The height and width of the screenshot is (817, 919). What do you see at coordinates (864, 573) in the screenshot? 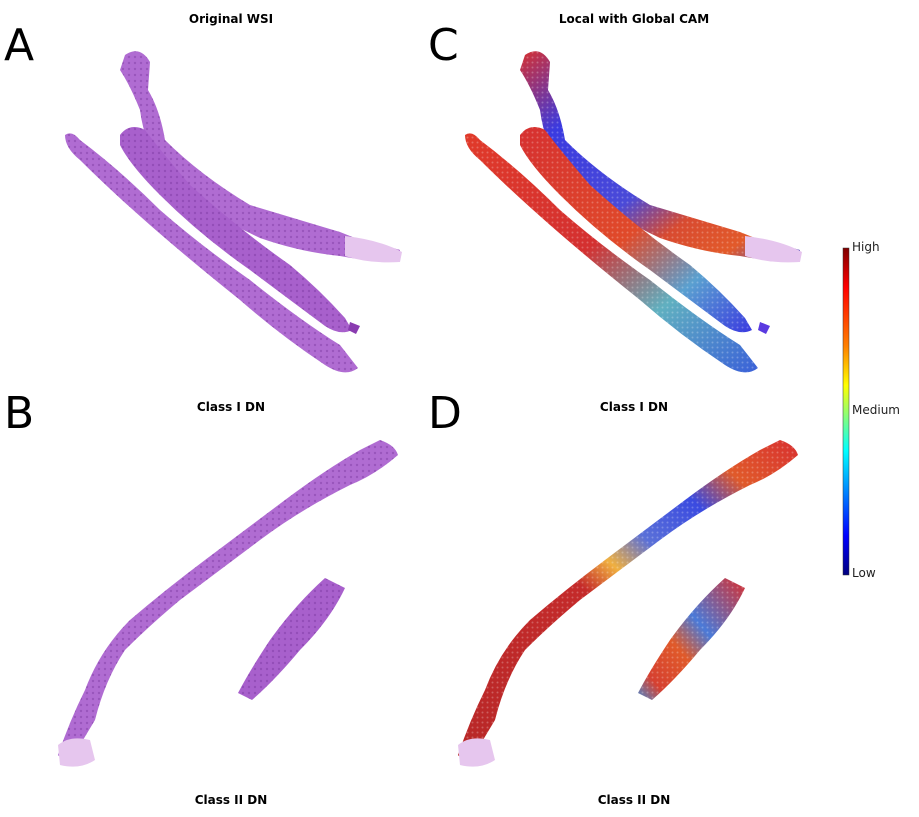
I see `colorbar-label-low: Low` at bounding box center [864, 573].